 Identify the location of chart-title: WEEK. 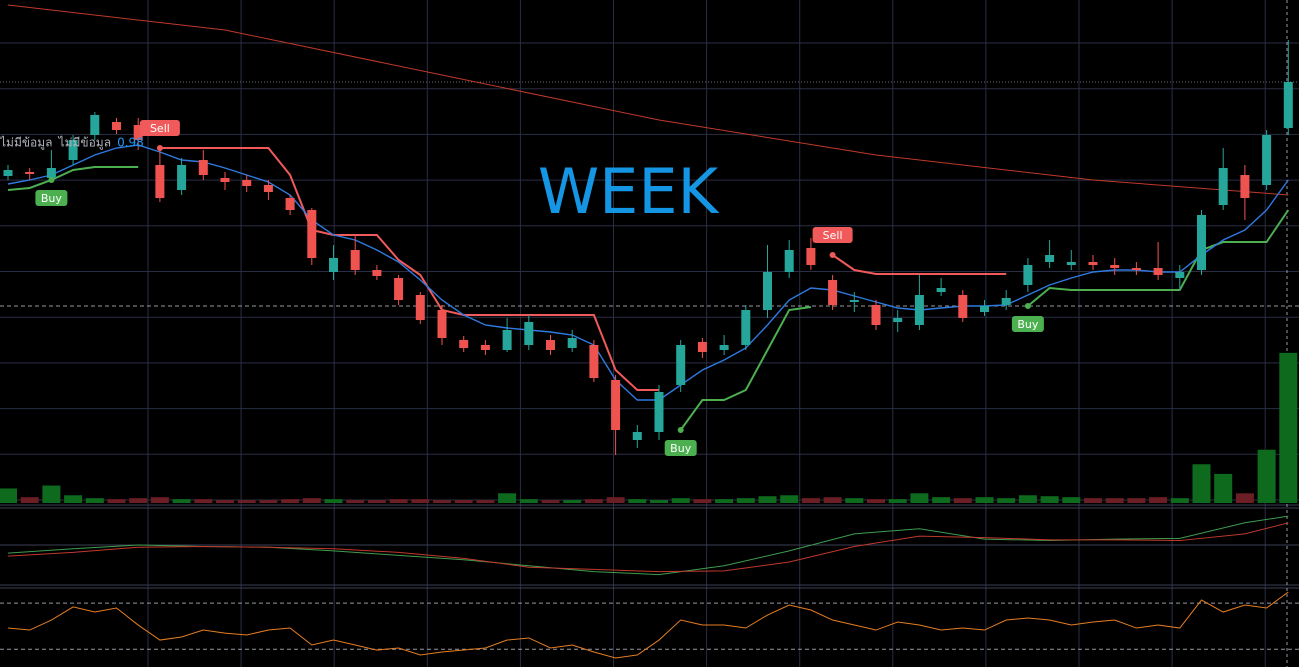
(629, 191).